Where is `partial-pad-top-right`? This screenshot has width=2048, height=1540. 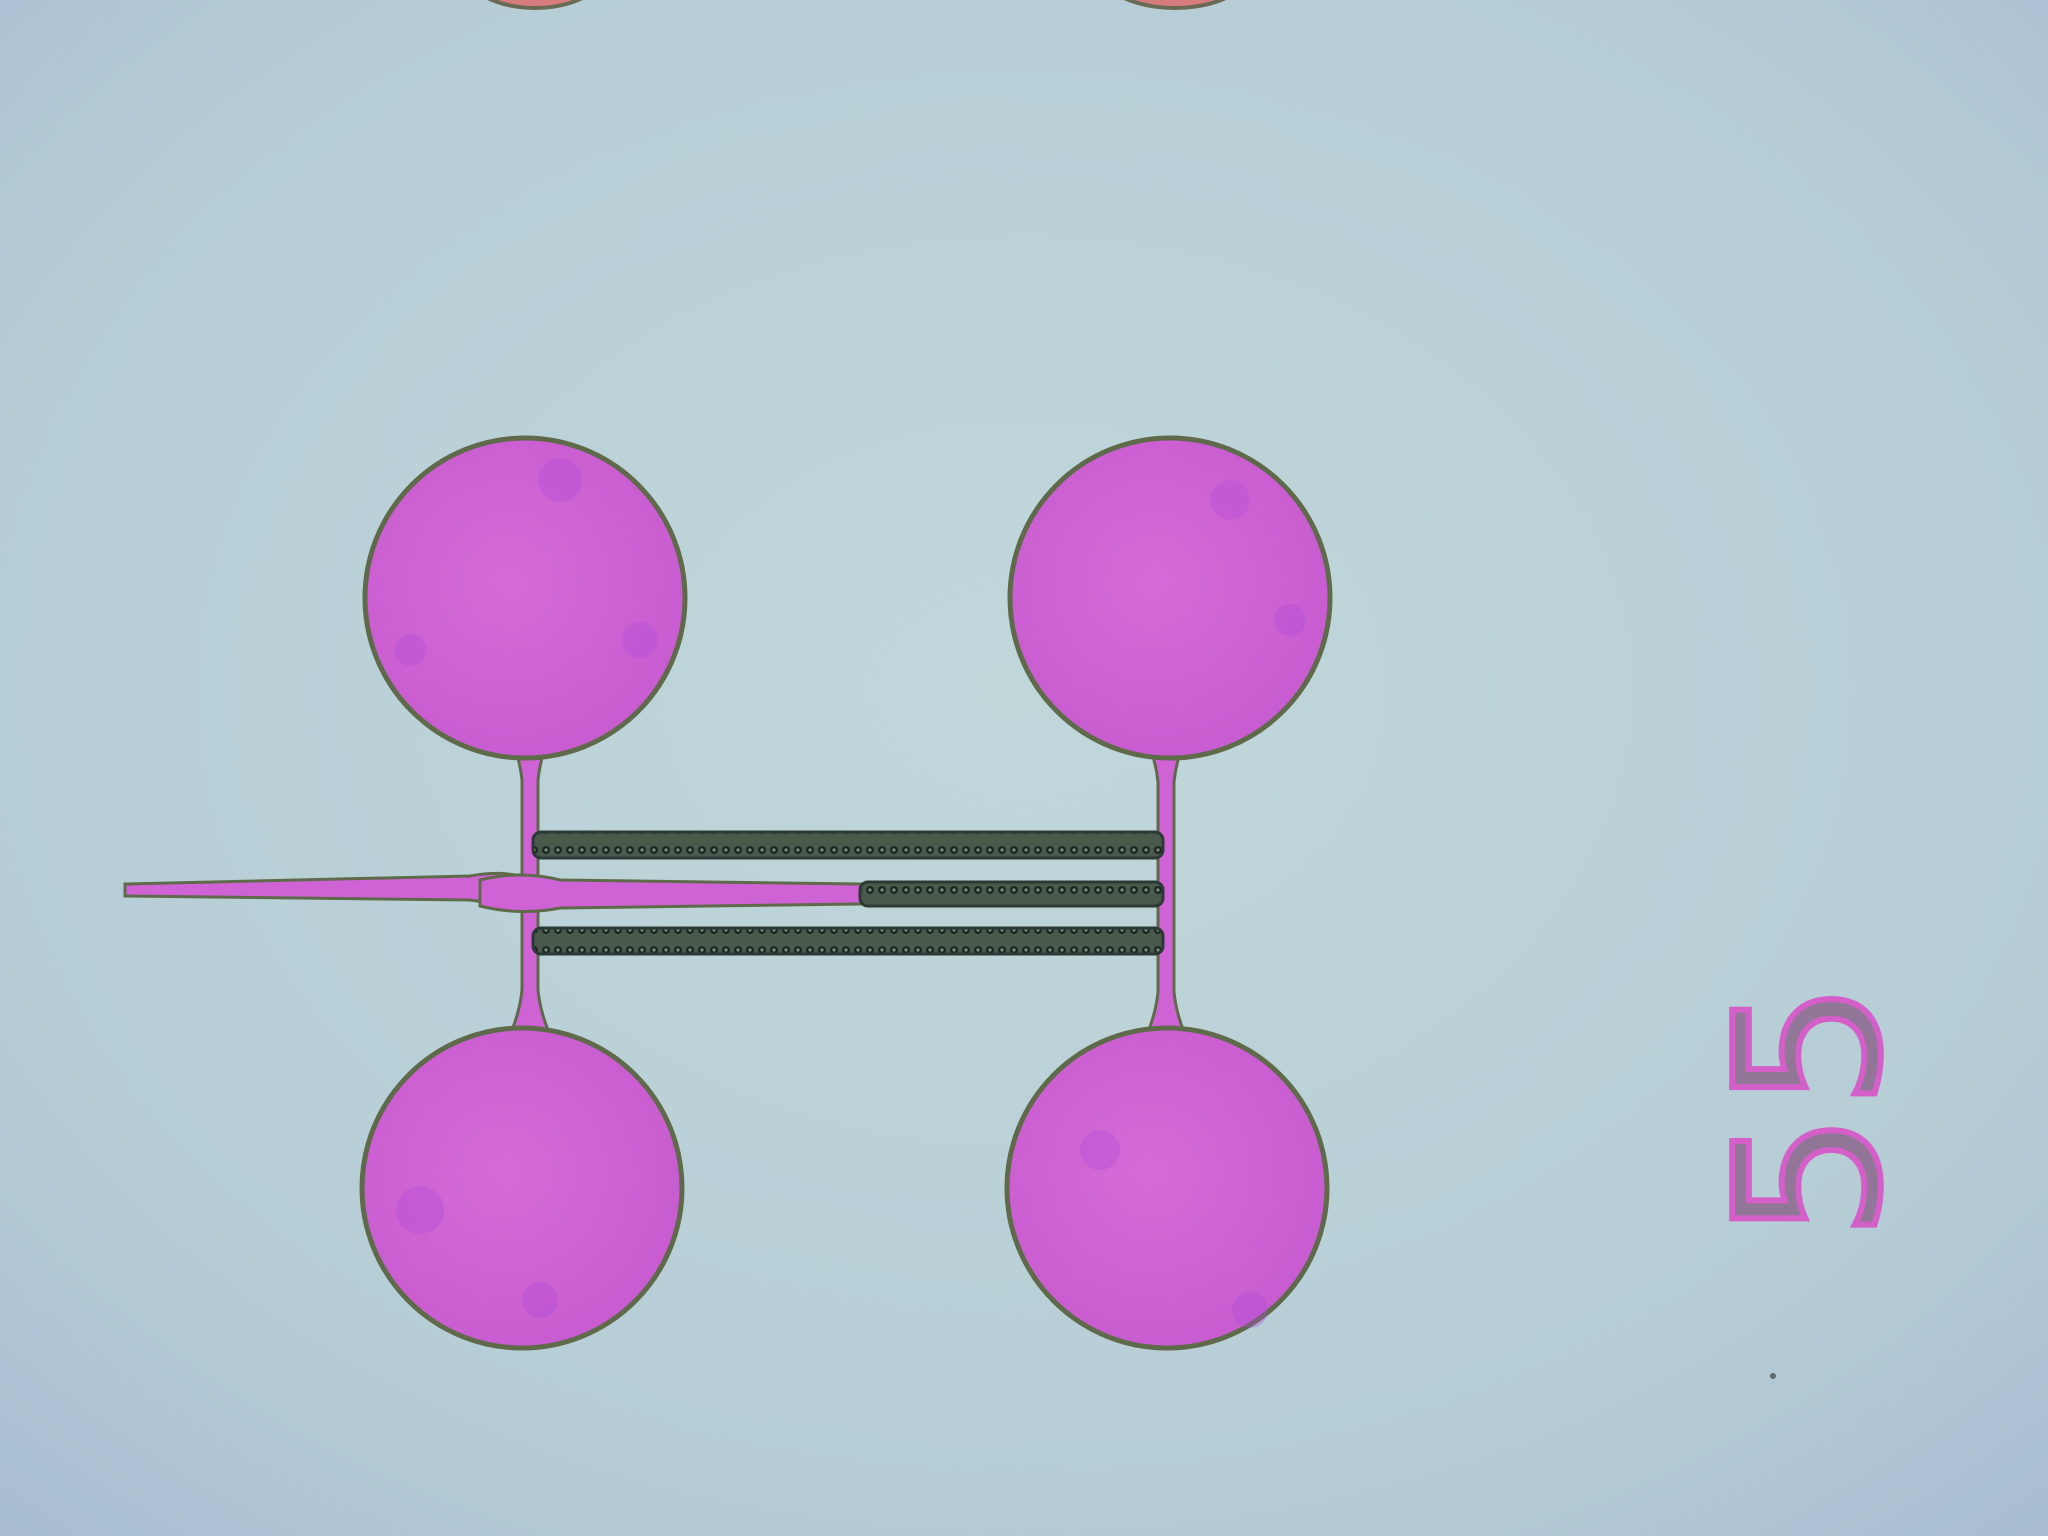
partial-pad-top-right is located at coordinates (1175, 5).